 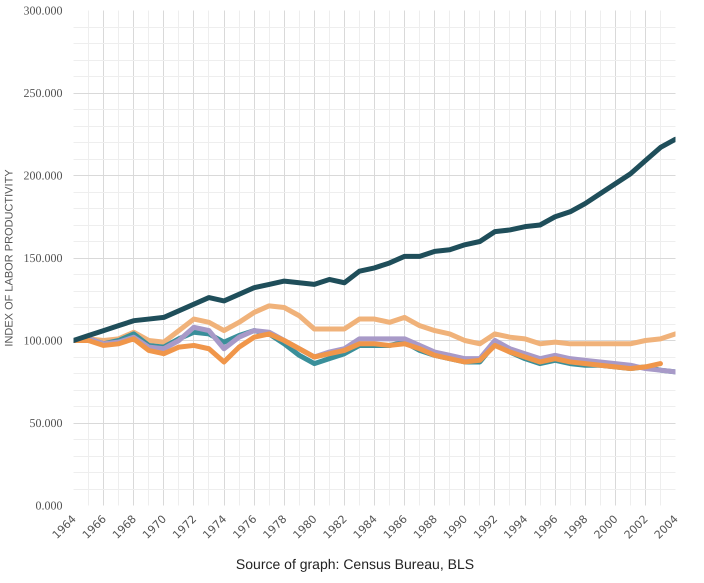 I want to click on y-tick-label: 150.000, so click(x=43, y=258).